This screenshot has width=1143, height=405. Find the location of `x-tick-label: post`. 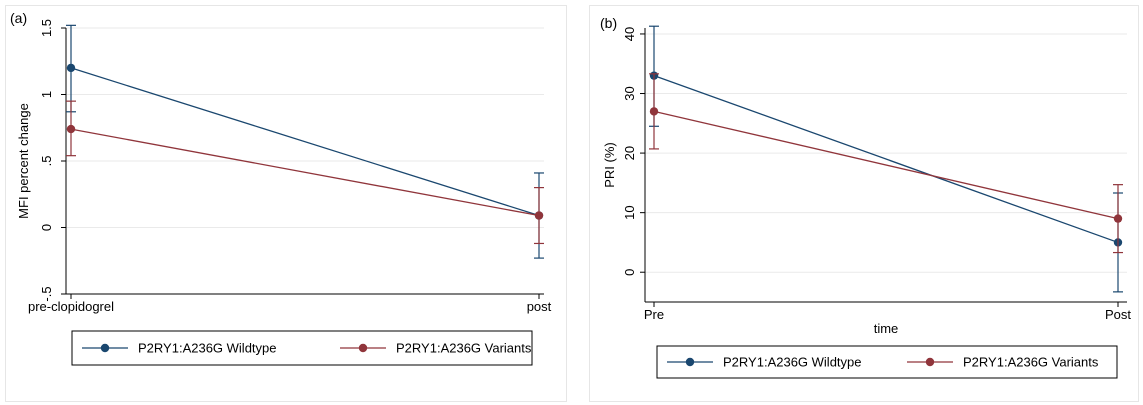

x-tick-label: post is located at coordinates (539, 306).